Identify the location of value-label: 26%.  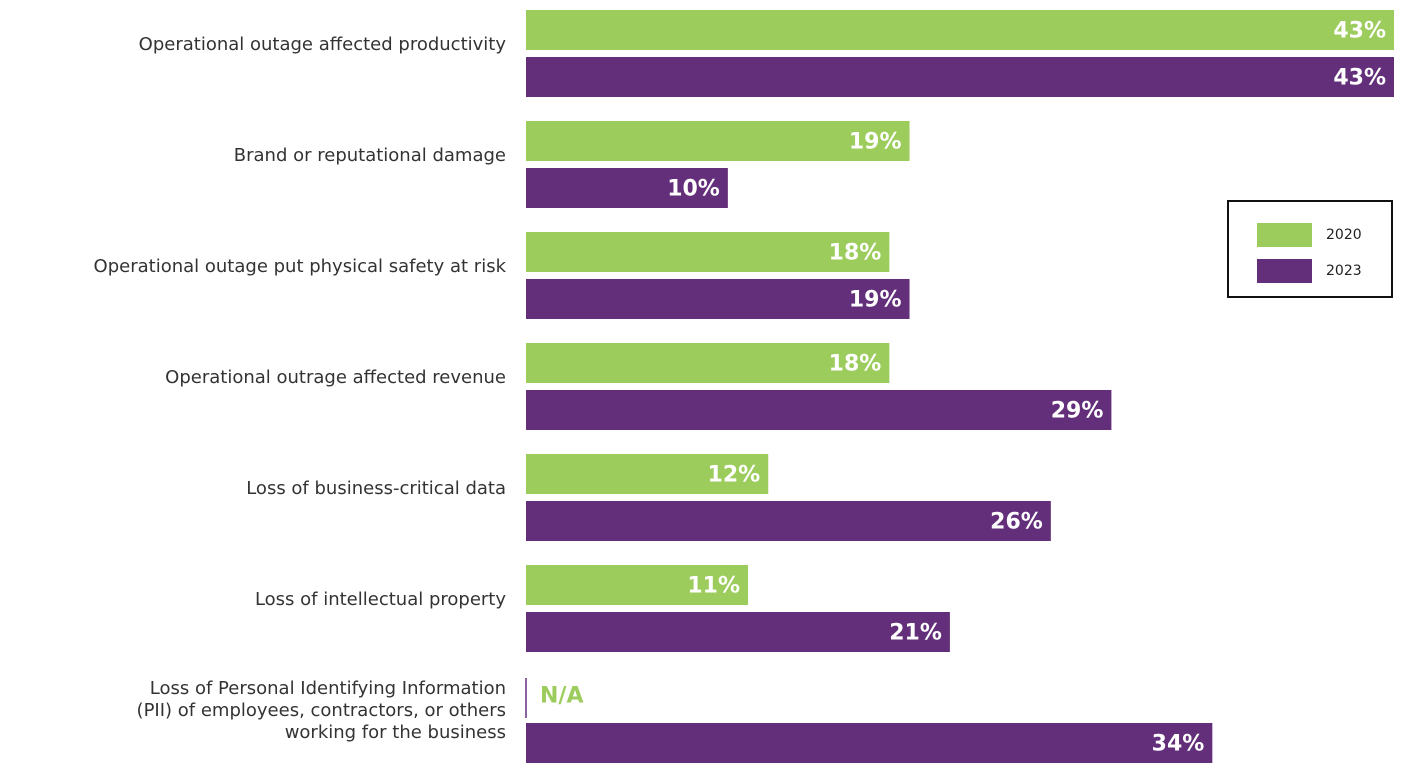
(1016, 522).